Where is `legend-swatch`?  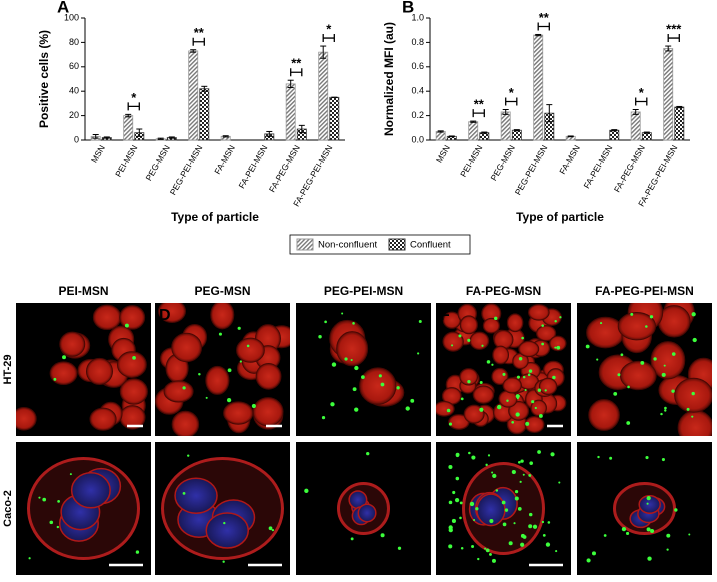
legend-swatch is located at coordinates (305, 244).